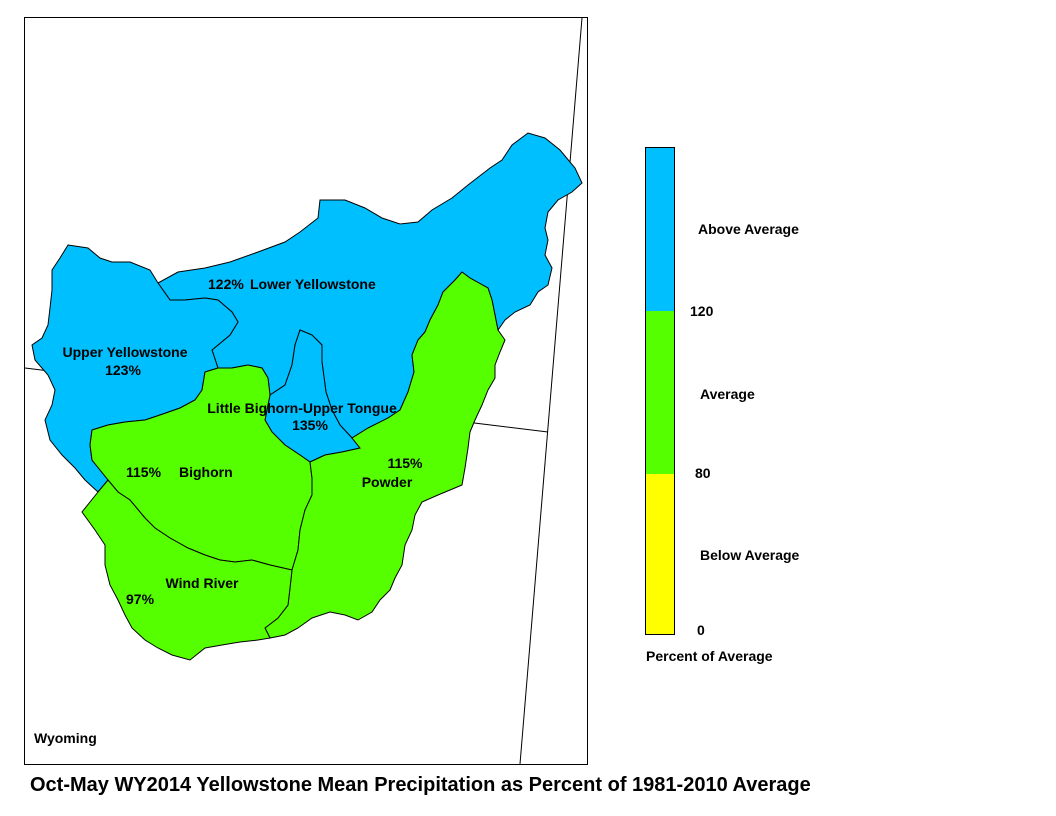  I want to click on legend-title: Percent of Average, so click(709, 656).